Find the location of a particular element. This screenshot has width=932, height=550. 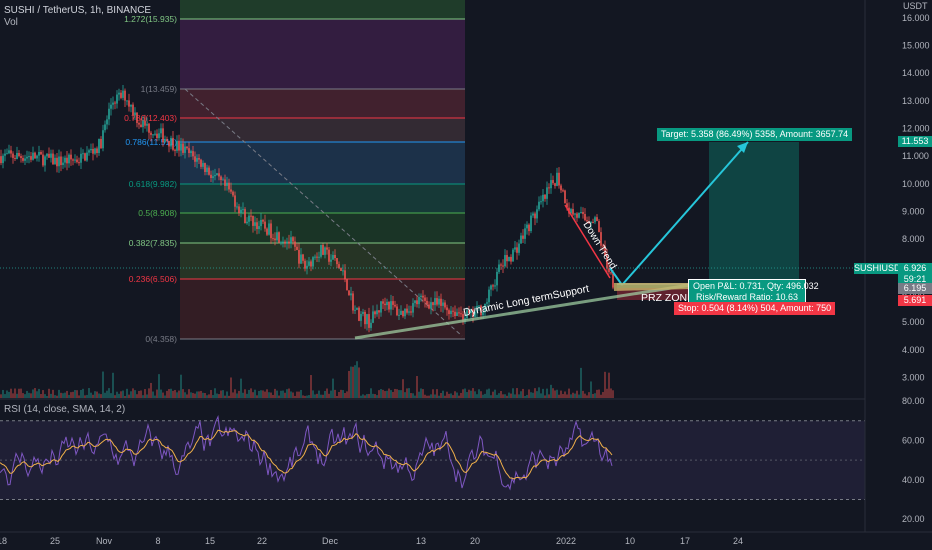

volume-legend: Vol is located at coordinates (11, 22).